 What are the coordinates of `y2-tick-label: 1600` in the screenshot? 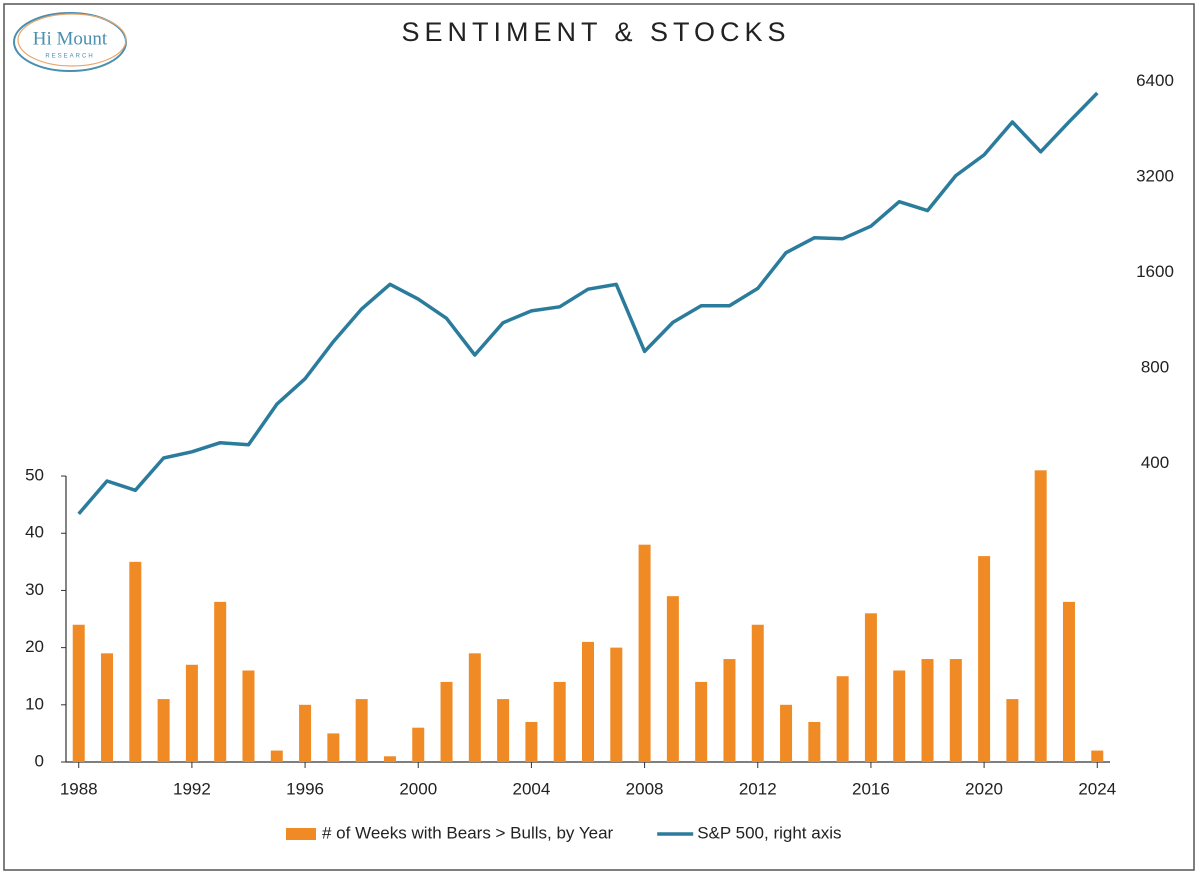 It's located at (1155, 271).